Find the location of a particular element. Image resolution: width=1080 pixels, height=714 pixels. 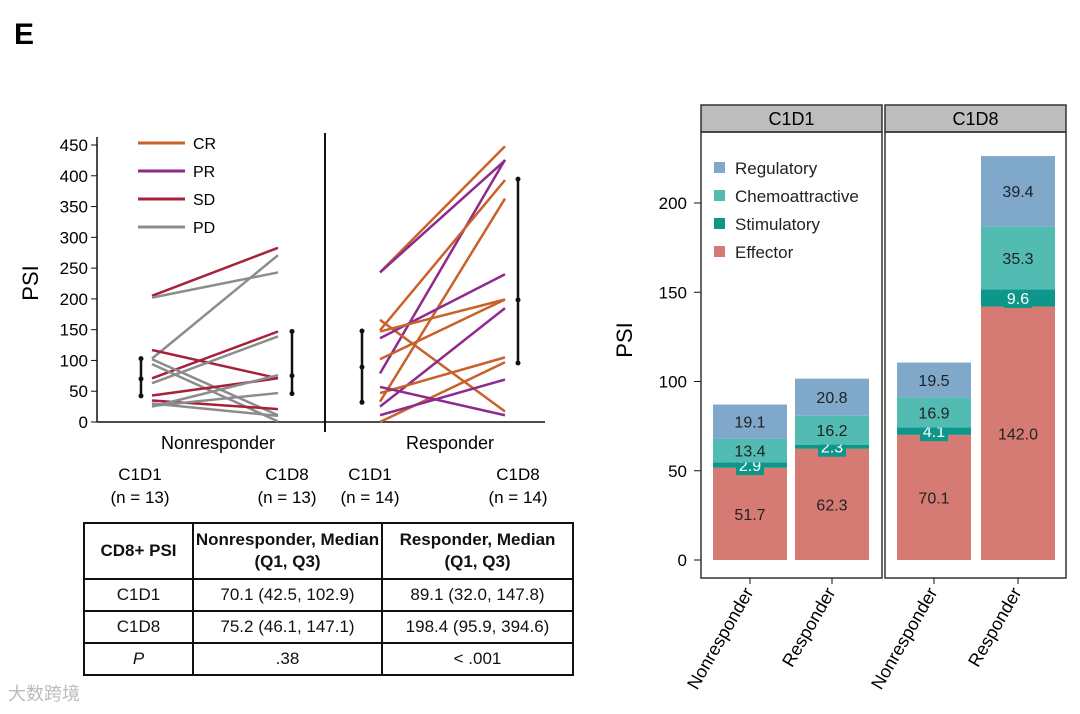

group-label: Nonresponder is located at coordinates (218, 443).